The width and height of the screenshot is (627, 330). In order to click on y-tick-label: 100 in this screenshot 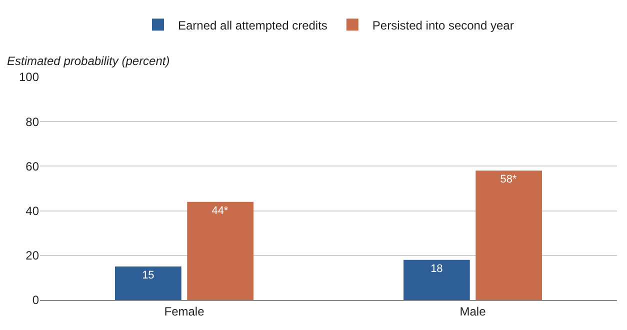, I will do `click(29, 77)`.